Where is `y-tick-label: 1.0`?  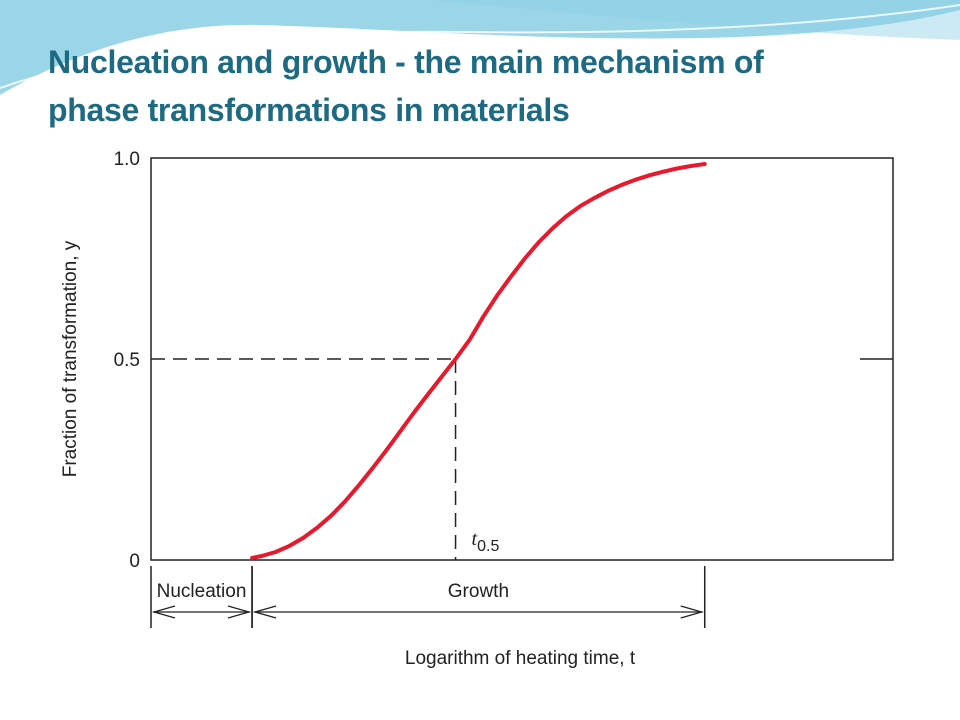
y-tick-label: 1.0 is located at coordinates (127, 159).